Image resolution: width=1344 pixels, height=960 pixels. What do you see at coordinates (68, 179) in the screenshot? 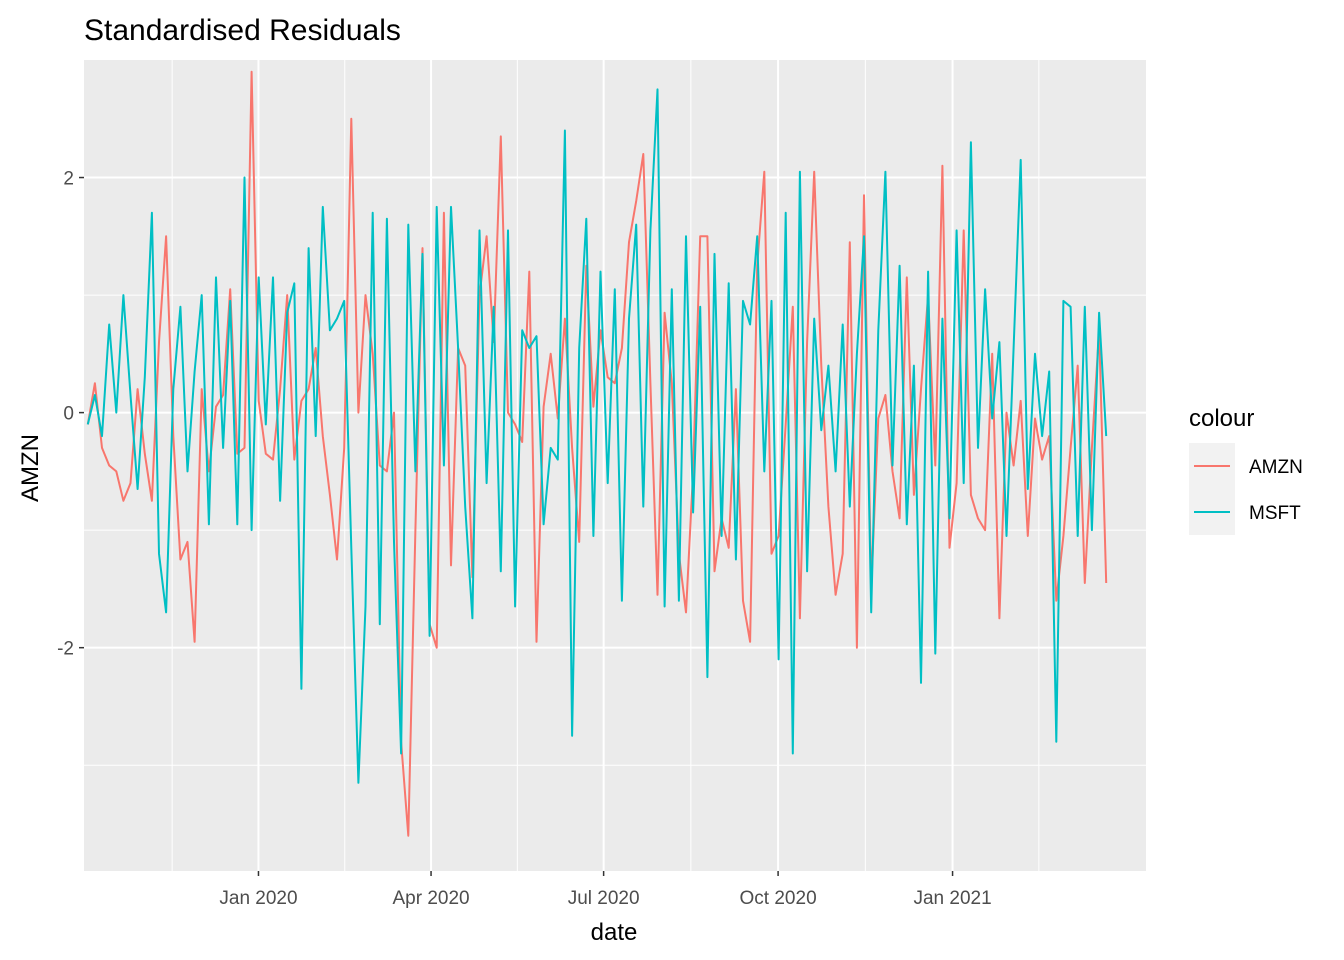
I see `y-tick-label: 2` at bounding box center [68, 179].